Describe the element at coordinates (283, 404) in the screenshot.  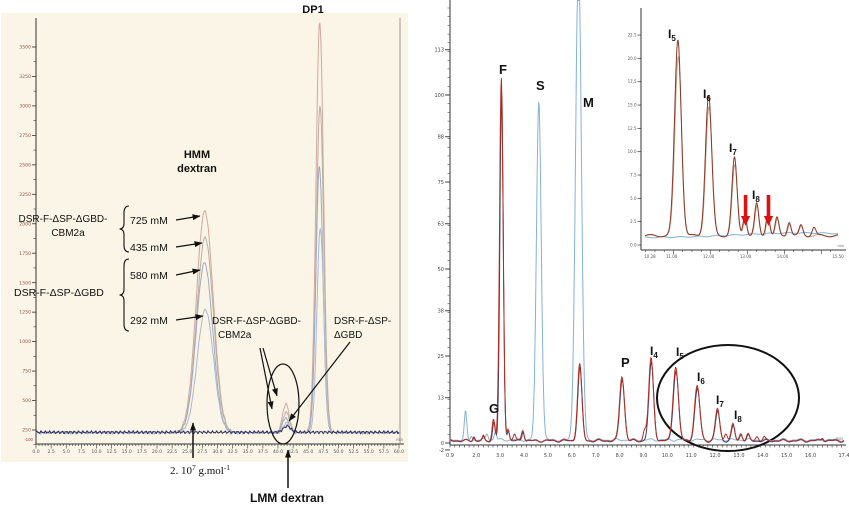
I see `left-ellipse` at that location.